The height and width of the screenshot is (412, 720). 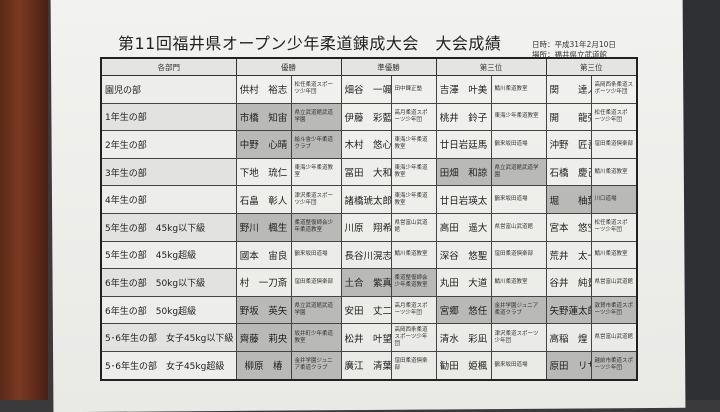 What do you see at coordinates (316, 89) in the screenshot?
I see `winner-club: 松任柔道スポーツ少年団` at bounding box center [316, 89].